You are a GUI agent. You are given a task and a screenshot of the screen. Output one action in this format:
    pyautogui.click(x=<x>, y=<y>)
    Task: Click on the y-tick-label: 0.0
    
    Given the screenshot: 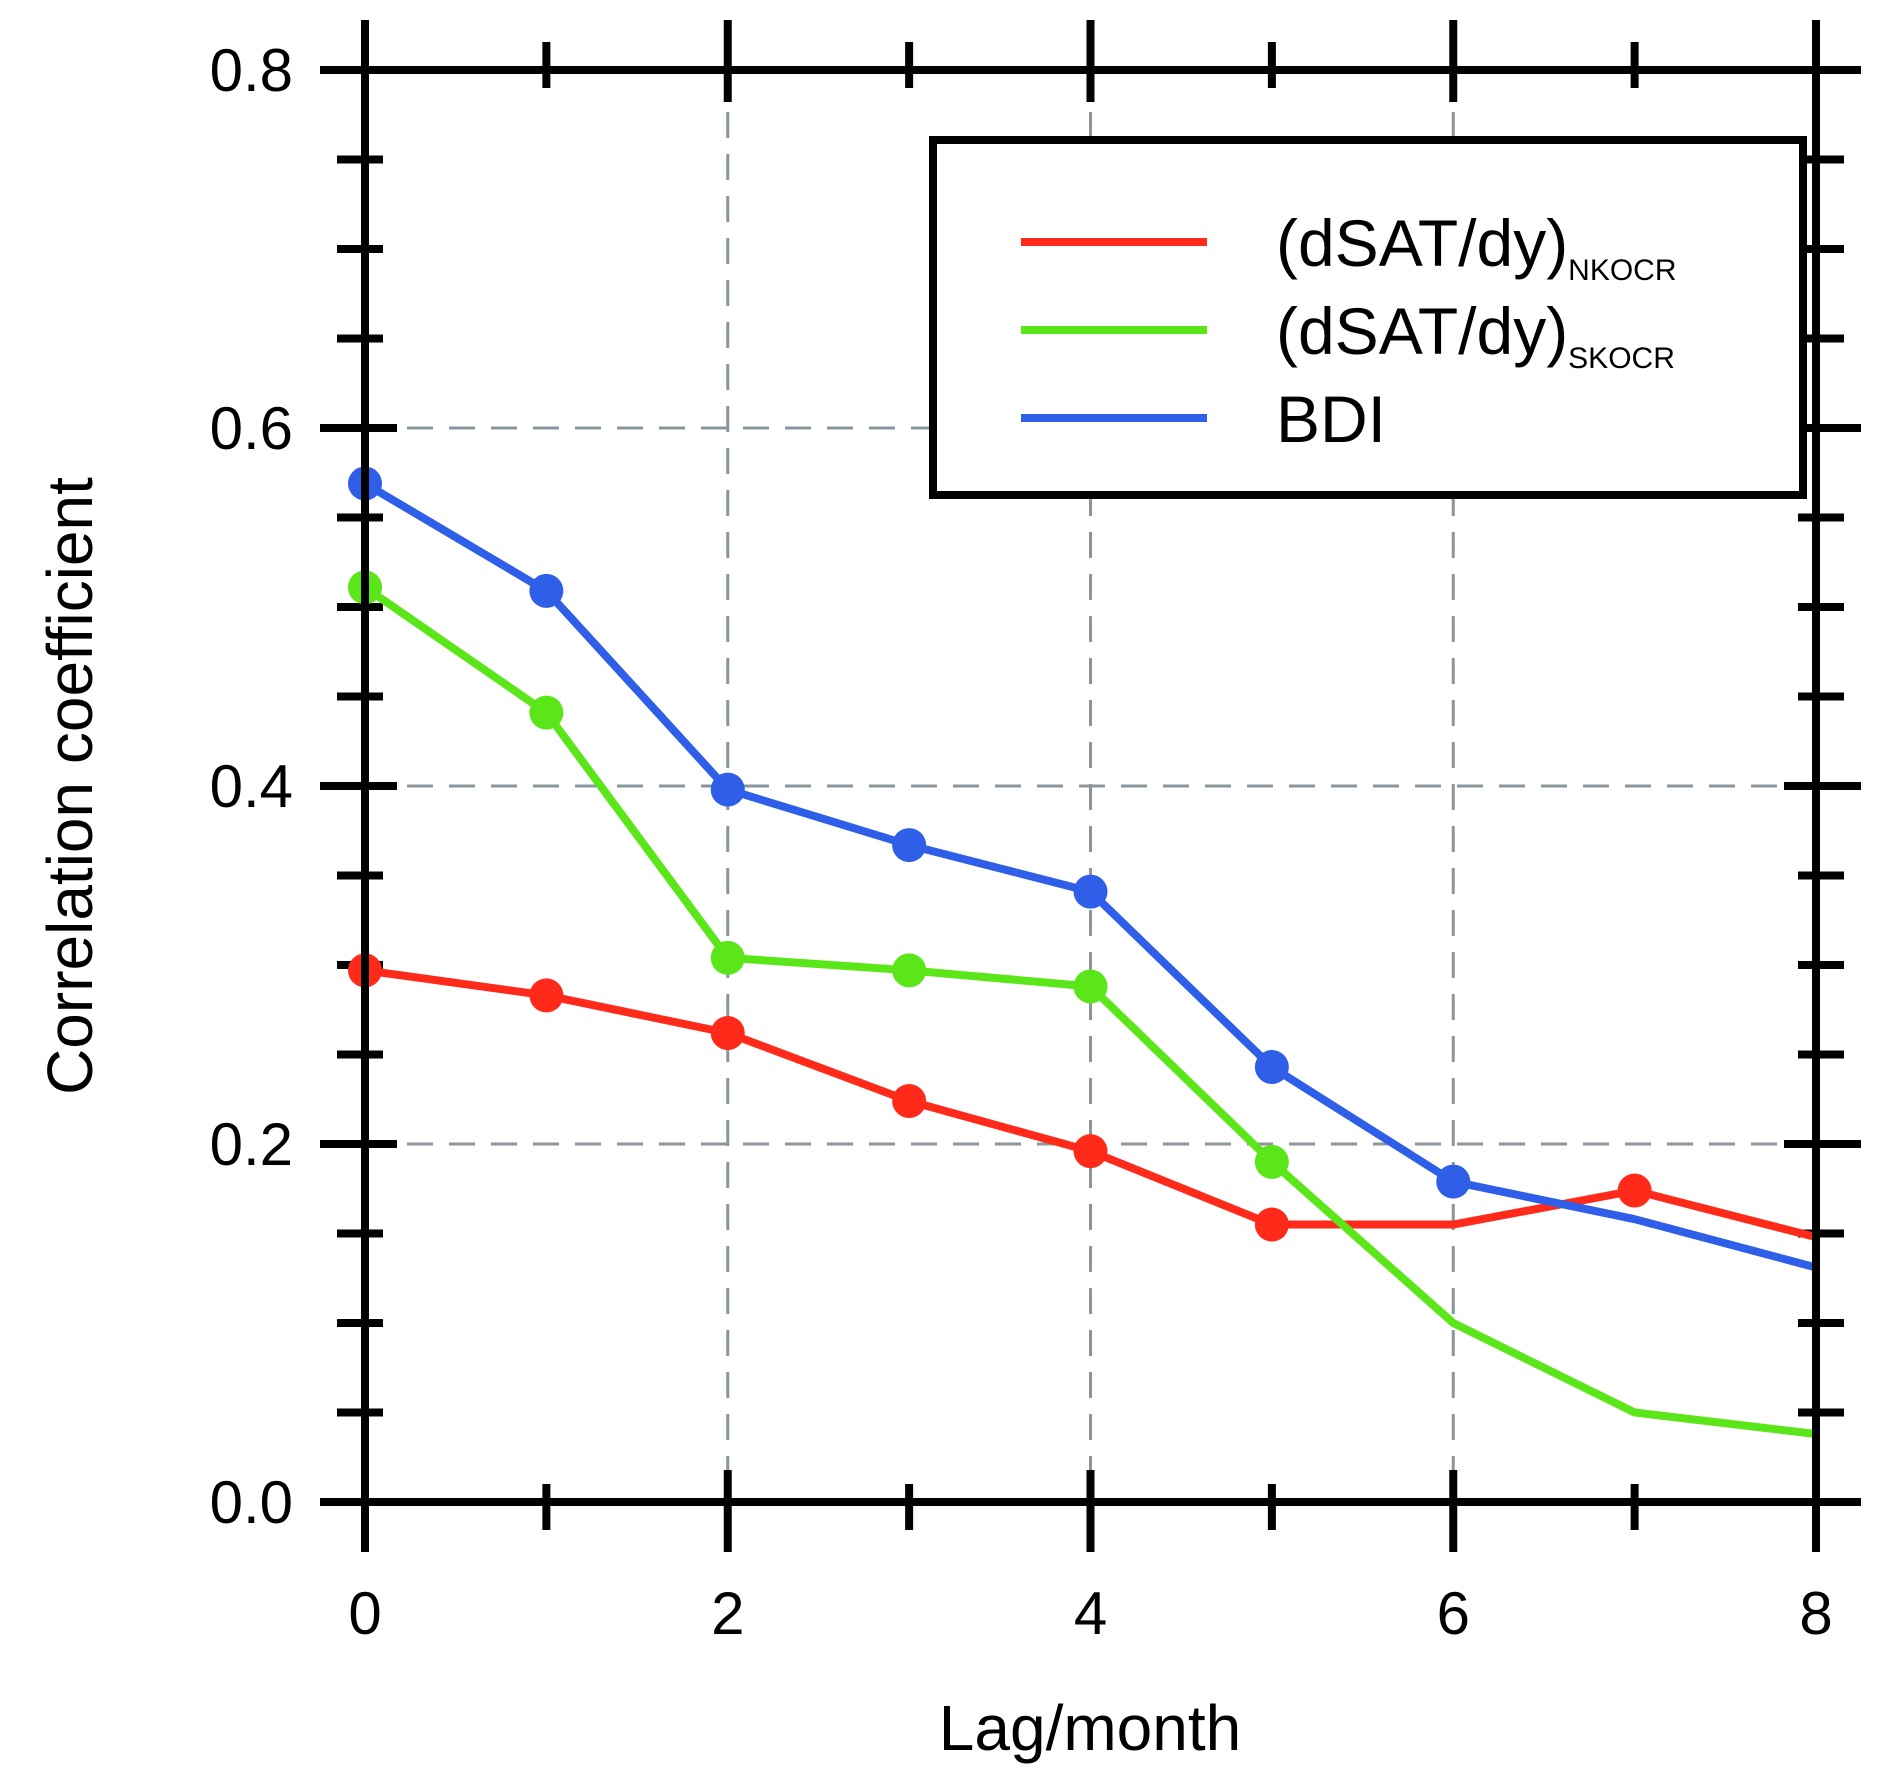 What is the action you would take?
    pyautogui.click(x=251, y=1502)
    